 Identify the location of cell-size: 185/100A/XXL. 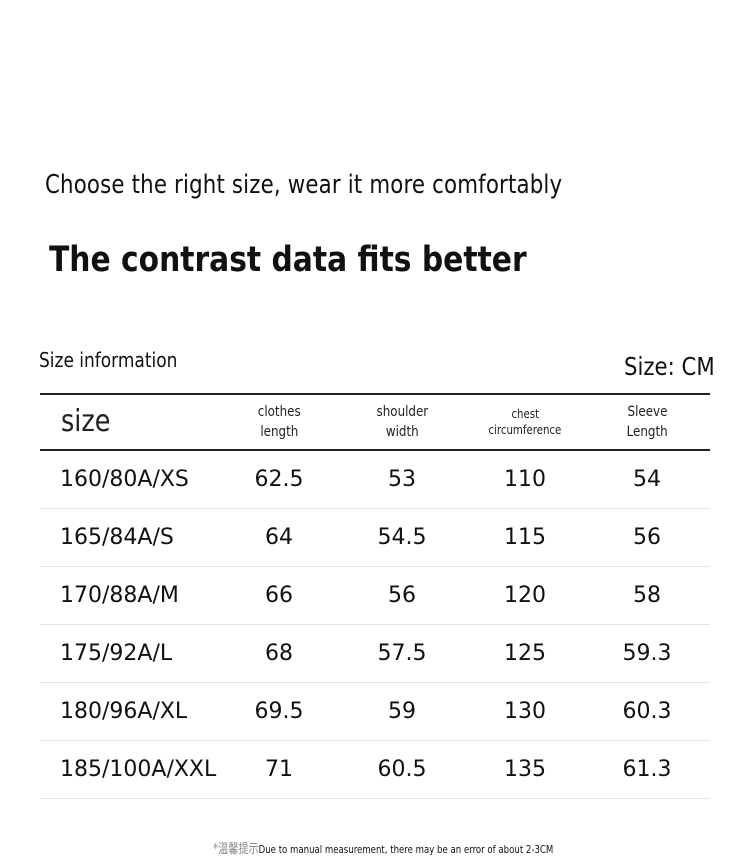
(138, 769).